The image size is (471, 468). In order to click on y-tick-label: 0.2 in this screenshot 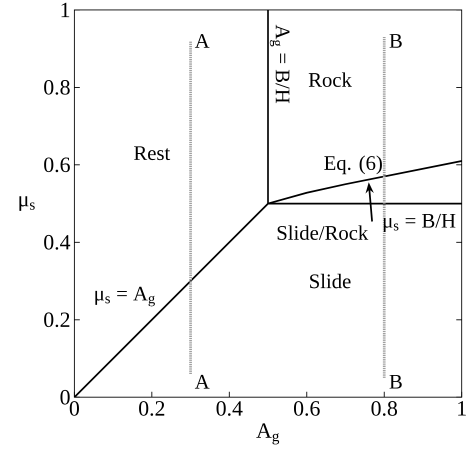, I will do `click(57, 320)`.